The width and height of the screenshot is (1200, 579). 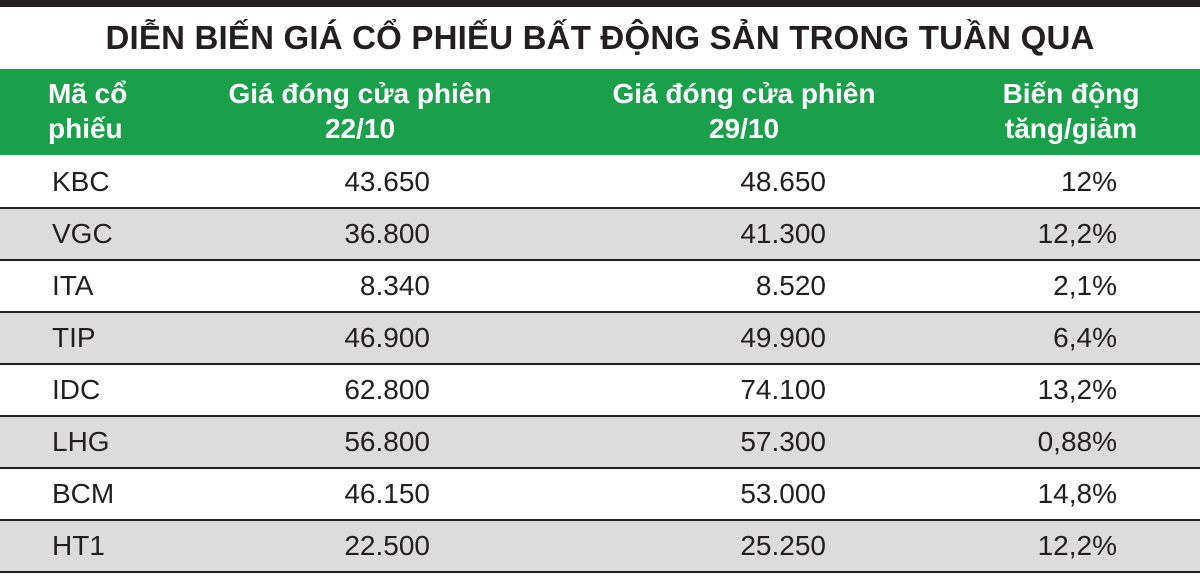 What do you see at coordinates (360, 111) in the screenshot?
I see `header-close-price-2210: Giá đóng cửa phiên 22/10` at bounding box center [360, 111].